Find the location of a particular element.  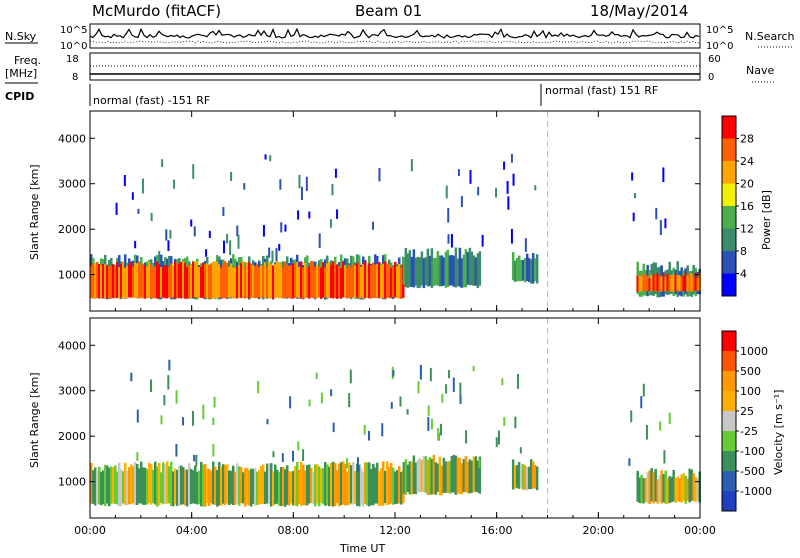

x-tick-label: 12:00 is located at coordinates (395, 530).